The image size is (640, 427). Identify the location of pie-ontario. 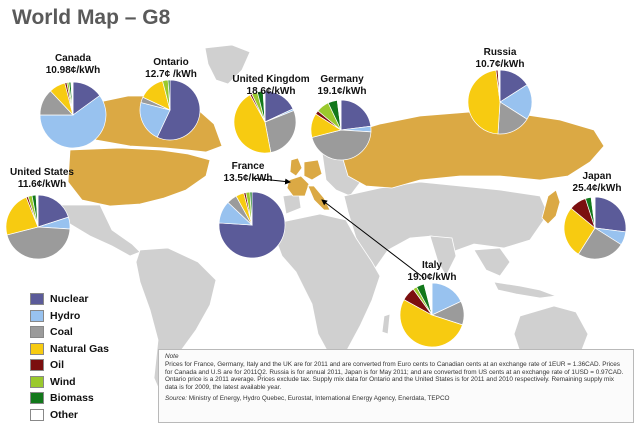
(170, 110).